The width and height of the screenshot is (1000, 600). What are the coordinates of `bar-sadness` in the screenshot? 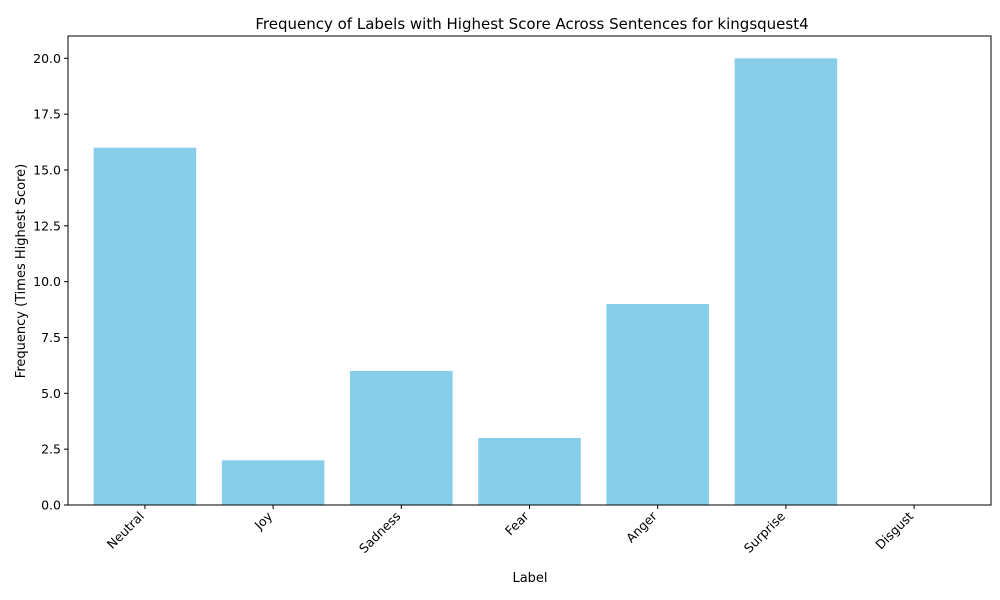 It's located at (401, 438).